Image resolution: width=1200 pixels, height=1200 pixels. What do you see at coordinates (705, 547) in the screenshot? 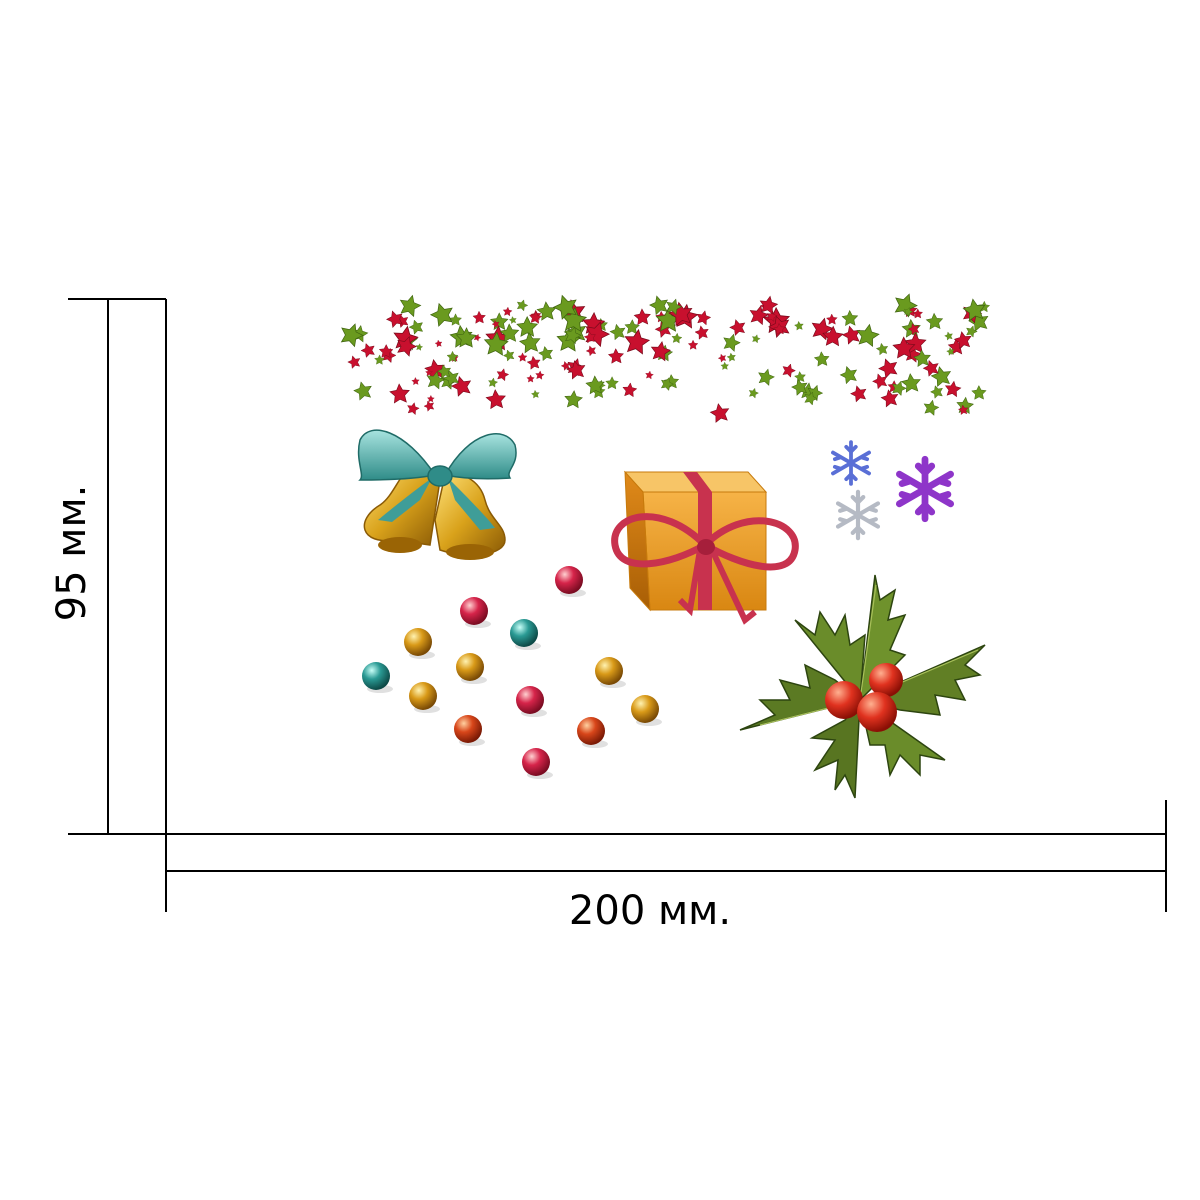
I see `gift-box-icon` at bounding box center [705, 547].